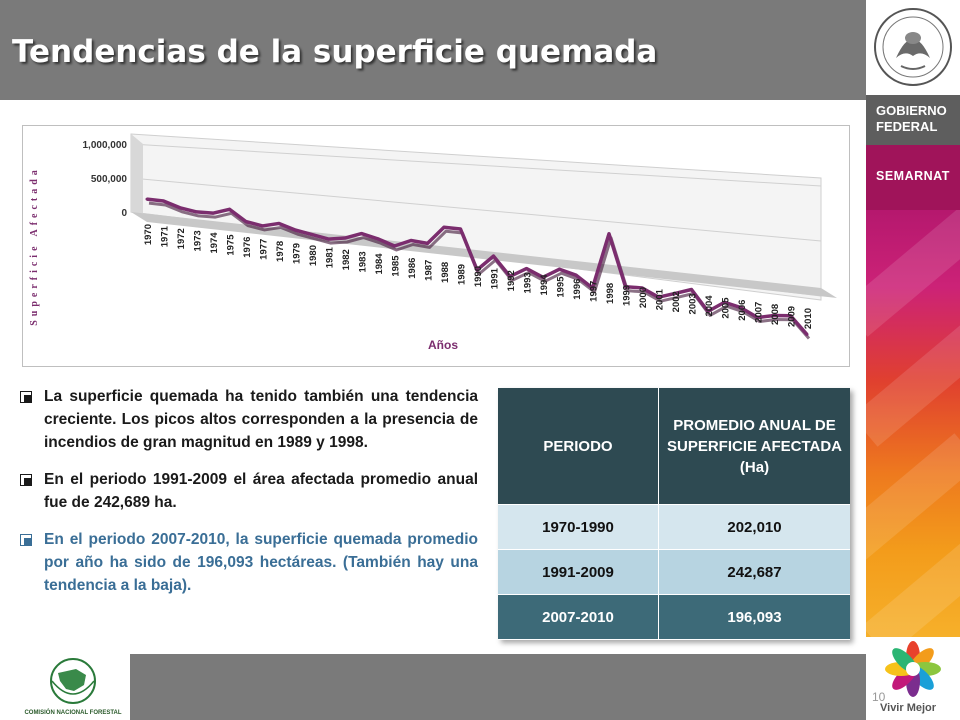 The image size is (960, 720). I want to click on x-tick-label: 1986, so click(412, 268).